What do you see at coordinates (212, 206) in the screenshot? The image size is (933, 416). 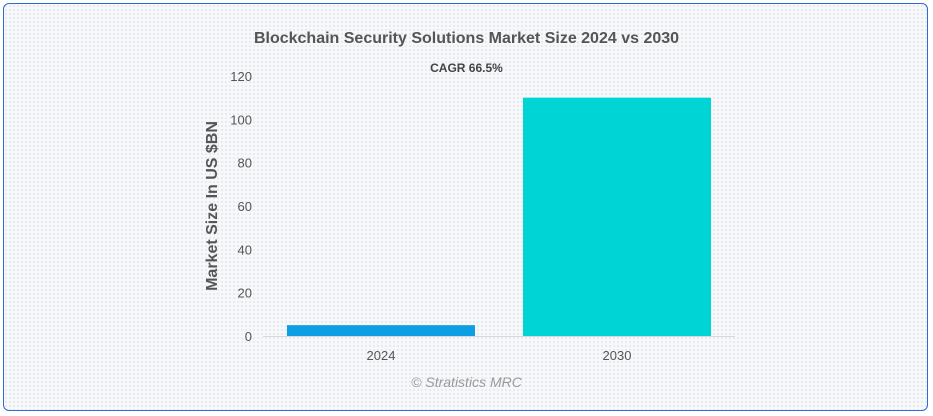 I see `y-axis-label: Market Size In US $BN` at bounding box center [212, 206].